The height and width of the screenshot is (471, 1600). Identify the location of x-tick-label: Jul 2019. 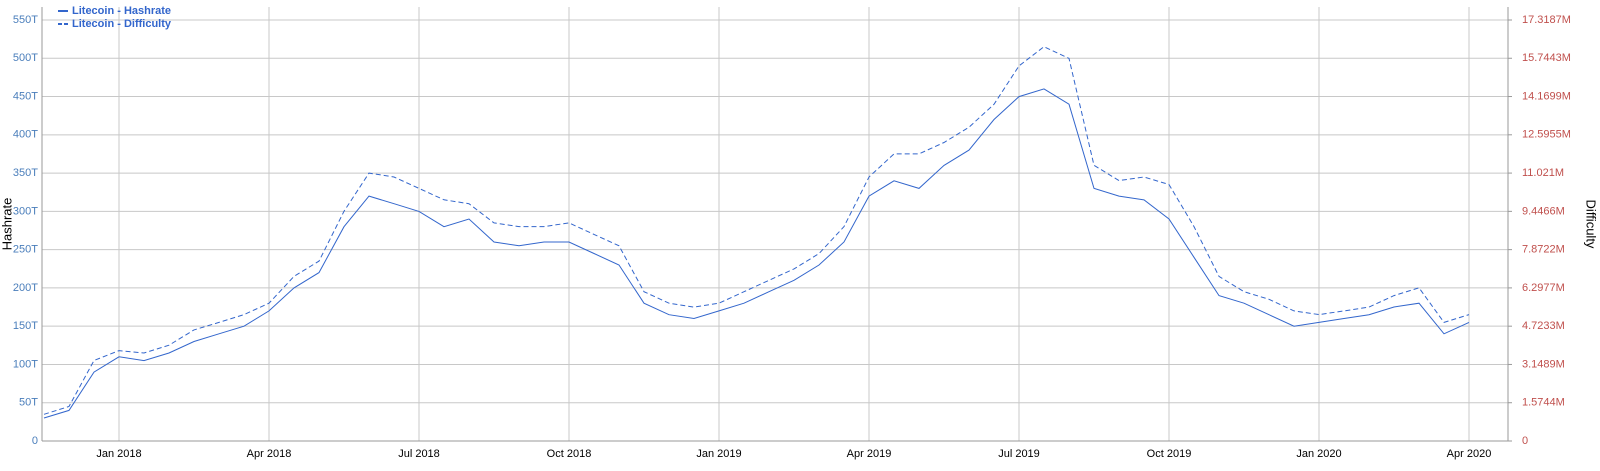
(1019, 454).